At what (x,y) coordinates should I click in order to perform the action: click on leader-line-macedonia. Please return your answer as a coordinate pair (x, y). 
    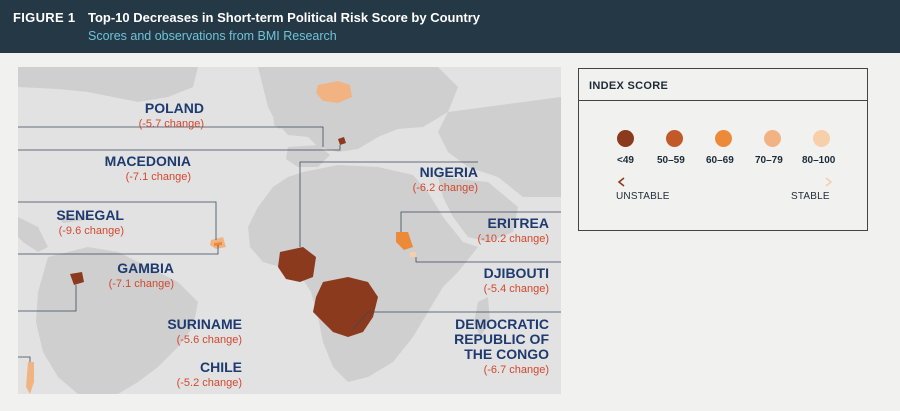
    Looking at the image, I should click on (179, 148).